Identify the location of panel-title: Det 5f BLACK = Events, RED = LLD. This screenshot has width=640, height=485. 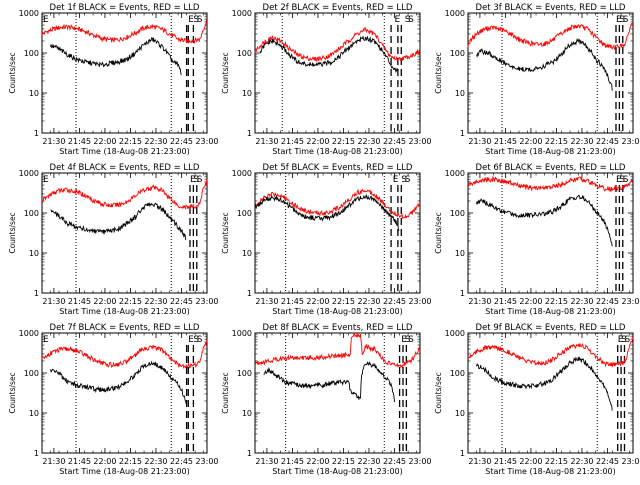
(338, 168).